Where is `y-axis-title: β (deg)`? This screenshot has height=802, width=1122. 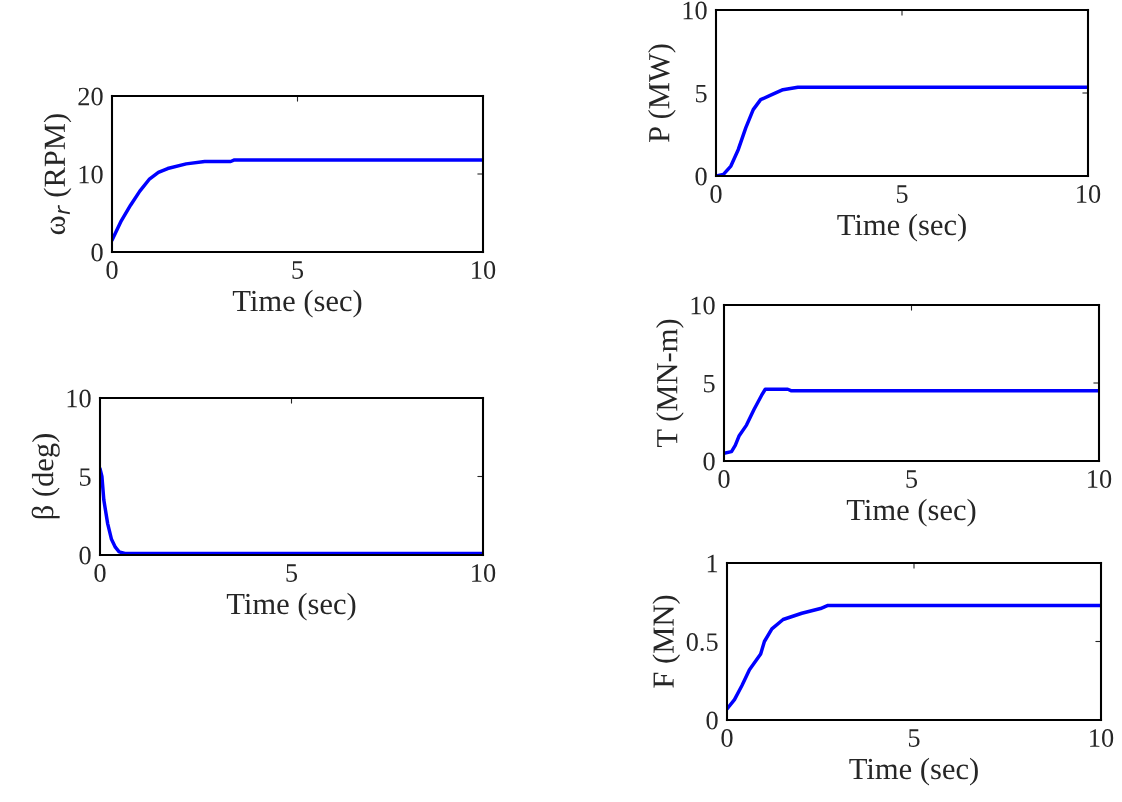
y-axis-title: β (deg) is located at coordinates (45, 476).